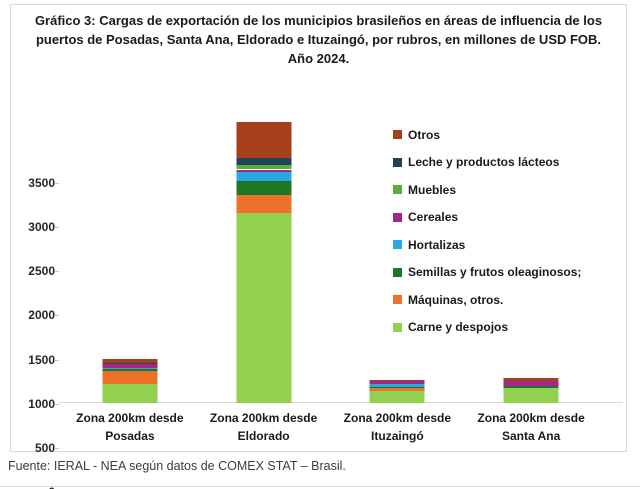 The image size is (640, 489). Describe the element at coordinates (495, 272) in the screenshot. I see `legend-label: Semillas y frutos oleaginosos;` at that location.